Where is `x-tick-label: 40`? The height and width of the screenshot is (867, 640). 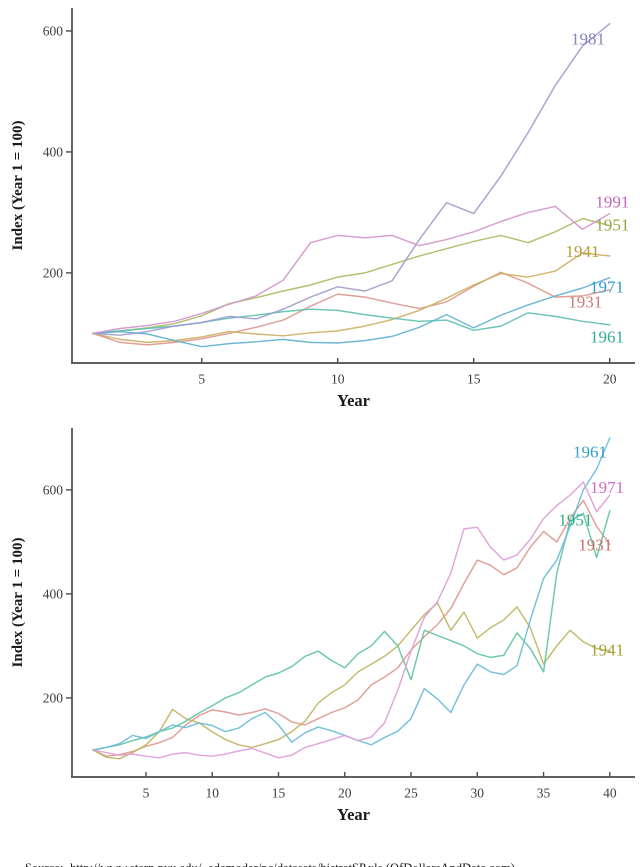 x-tick-label: 40 is located at coordinates (610, 793).